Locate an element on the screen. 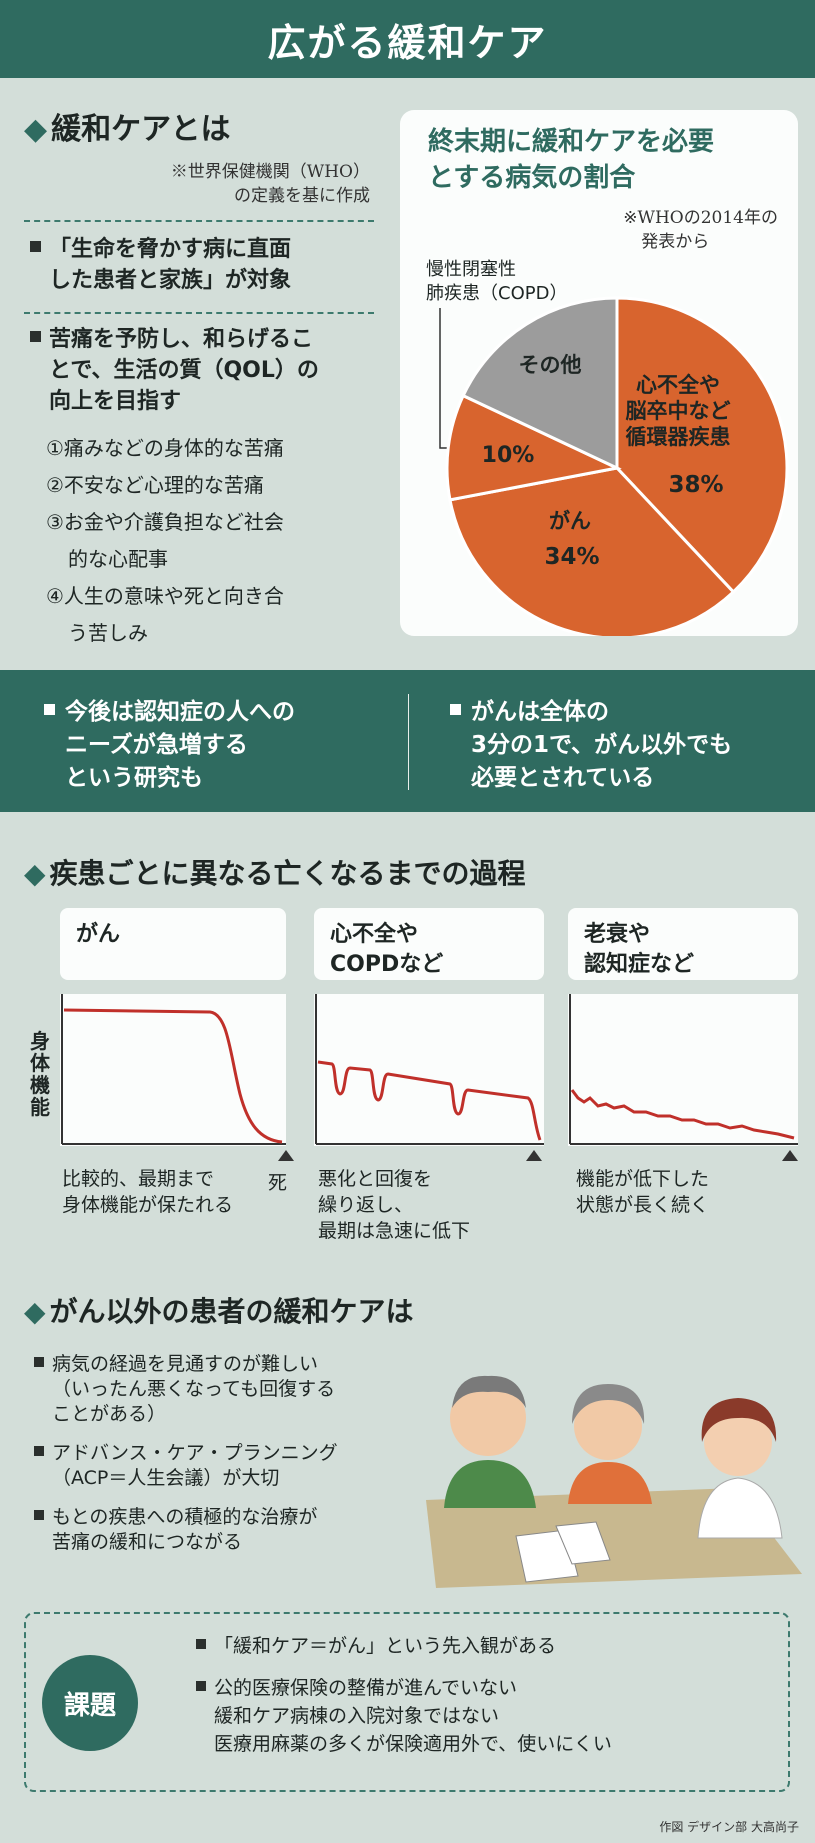 The image size is (815, 1843). list-item: ①痛みなどの身体的な苦痛 is located at coordinates (165, 448).